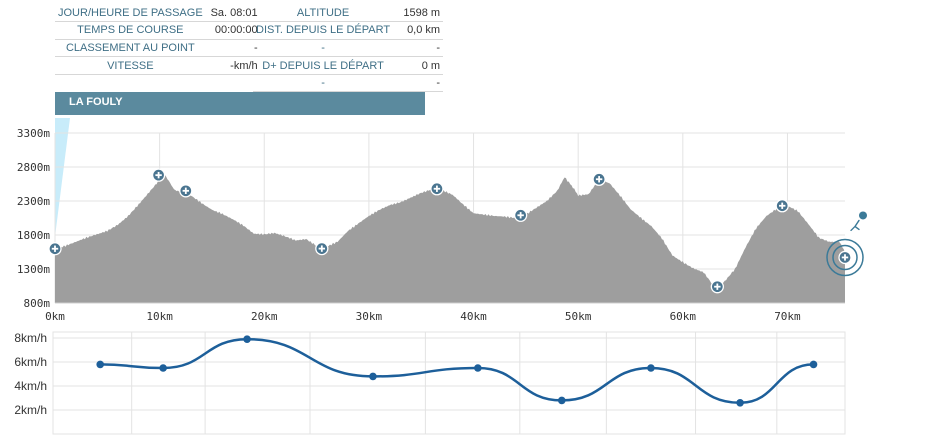 This screenshot has height=439, width=944. I want to click on target-ring-inner, so click(845, 257).